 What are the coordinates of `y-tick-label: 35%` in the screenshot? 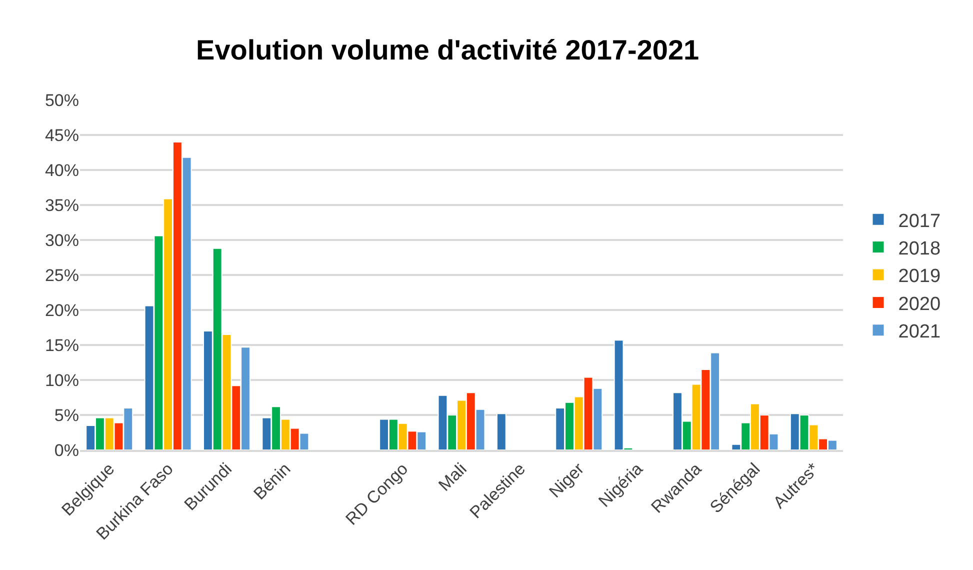 It's located at (61, 205).